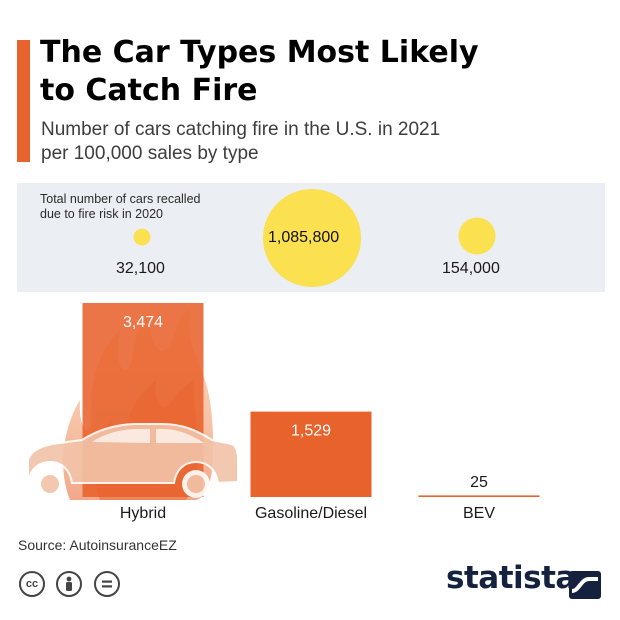 This screenshot has height=620, width=620. I want to click on statista-logo-icon, so click(585, 585).